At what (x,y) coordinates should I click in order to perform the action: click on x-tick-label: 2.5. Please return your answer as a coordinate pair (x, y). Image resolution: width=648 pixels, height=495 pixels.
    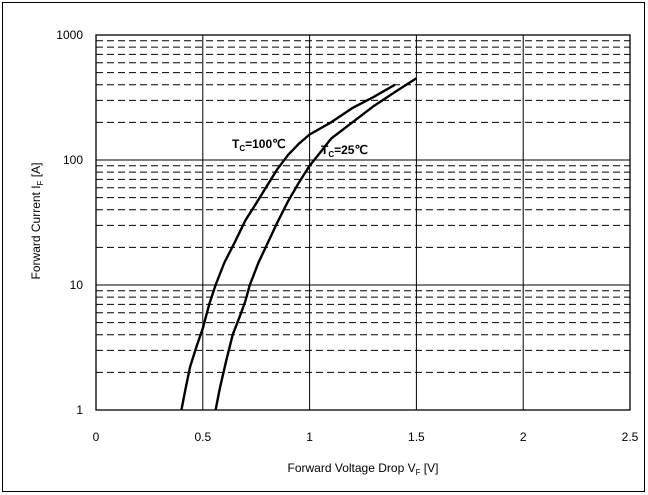
    Looking at the image, I should click on (630, 437).